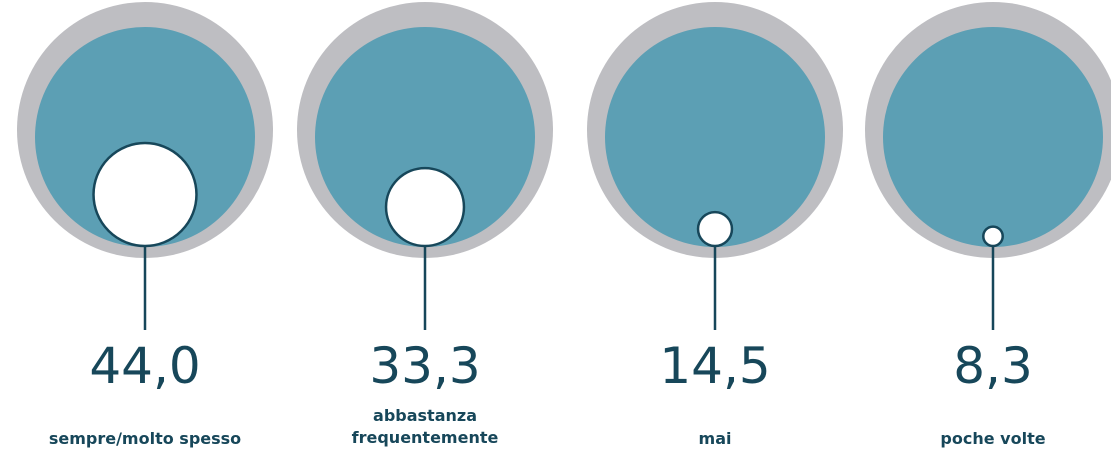  What do you see at coordinates (993, 438) in the screenshot?
I see `category-label: poche volte` at bounding box center [993, 438].